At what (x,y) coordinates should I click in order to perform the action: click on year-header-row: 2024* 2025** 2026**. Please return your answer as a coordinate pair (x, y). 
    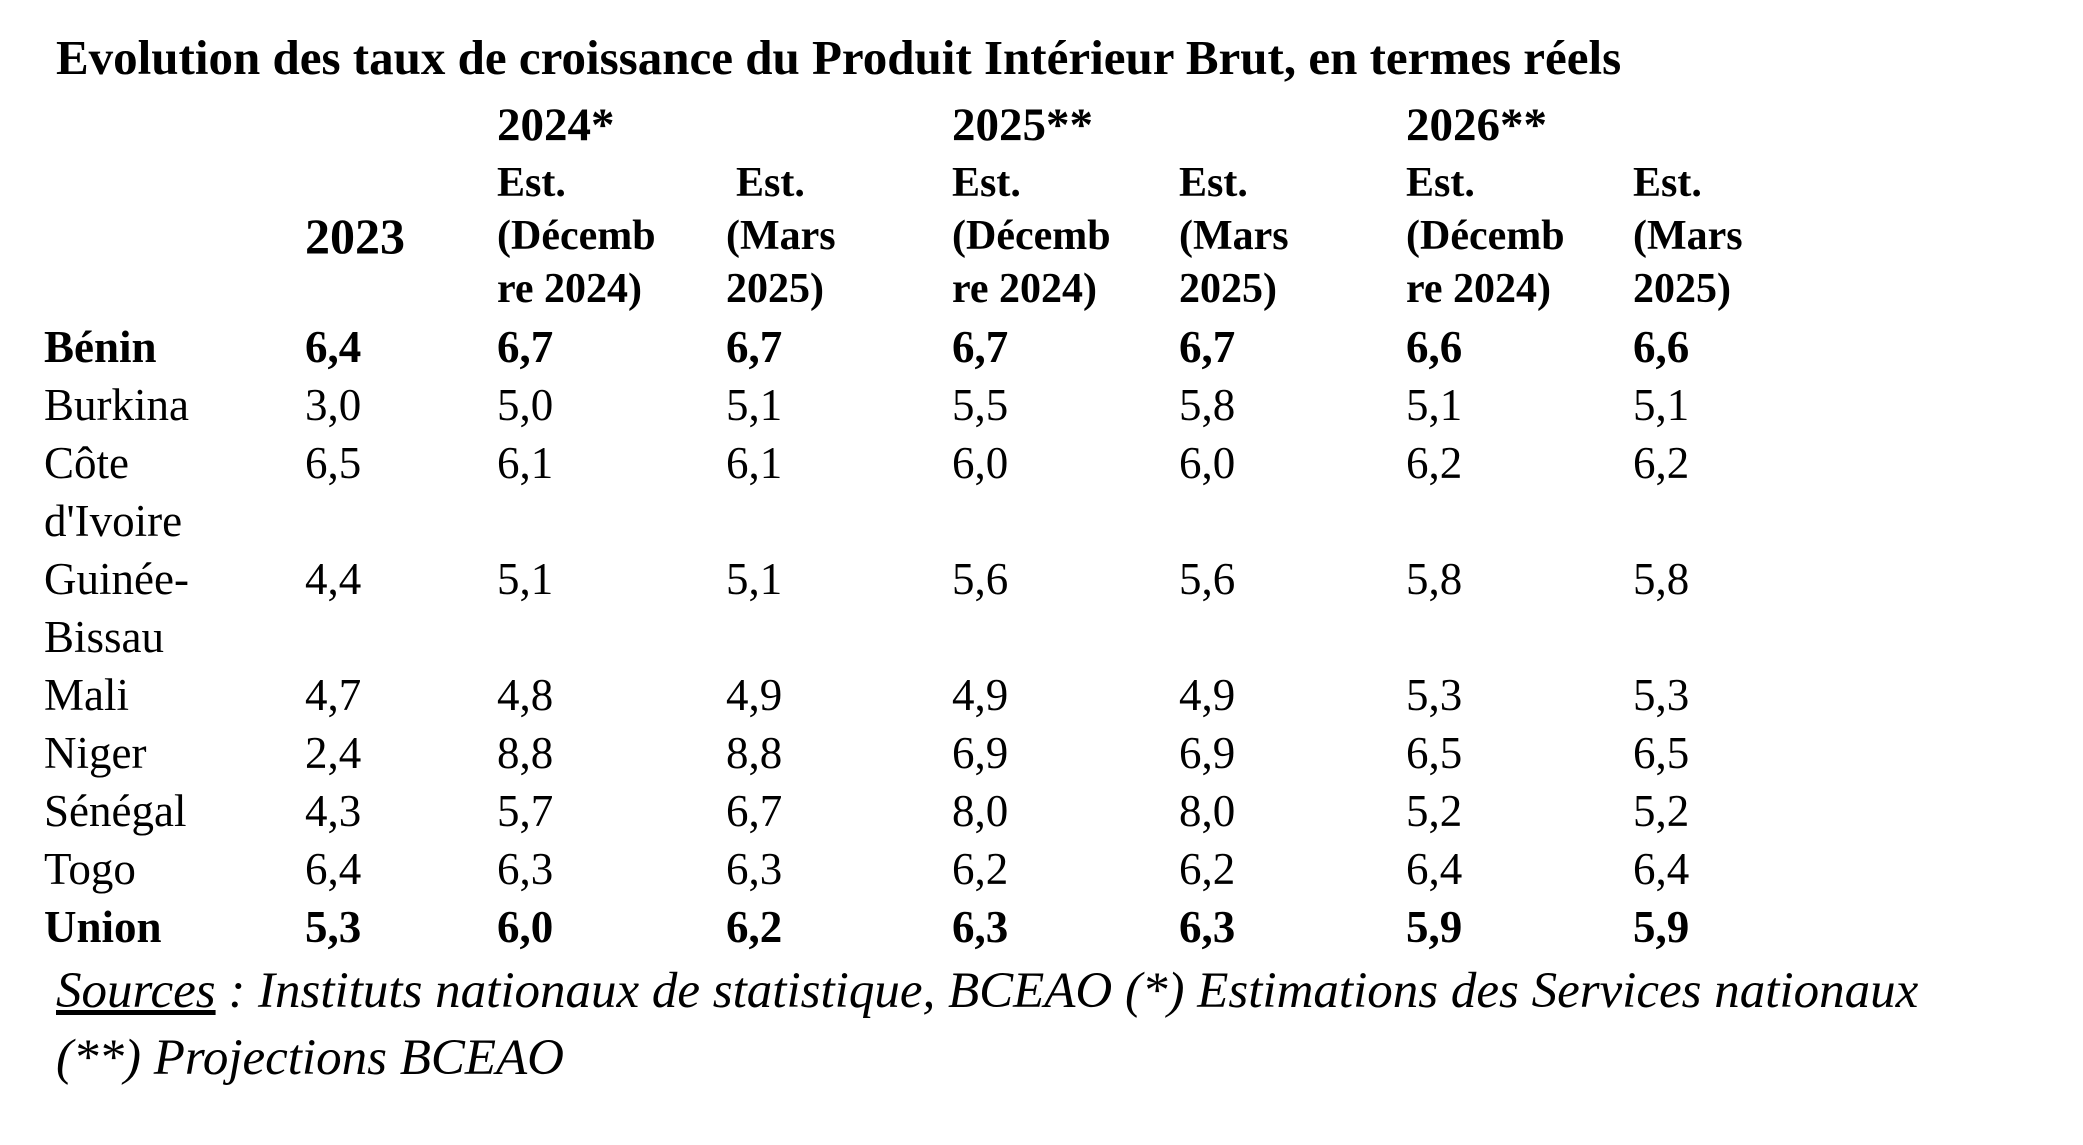
    Looking at the image, I should click on (952, 126).